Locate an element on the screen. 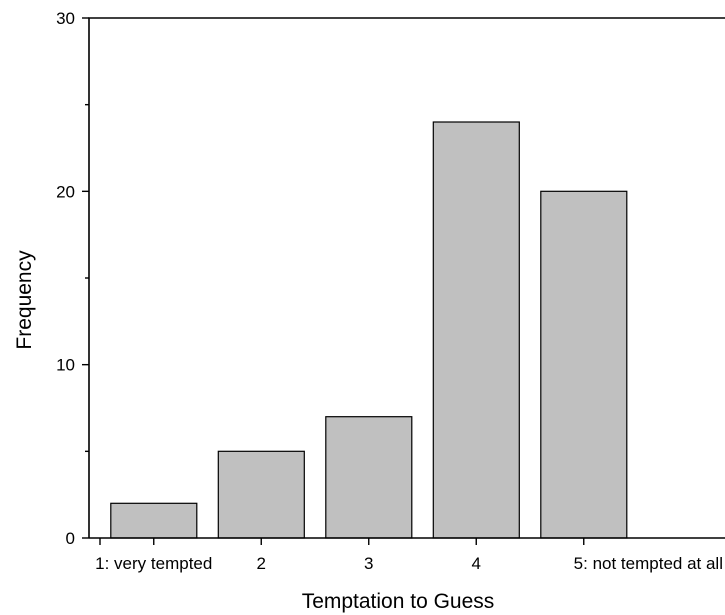  x-ticks: 1: very tempted 2 3 4 5: not tempted at all is located at coordinates (409, 555).